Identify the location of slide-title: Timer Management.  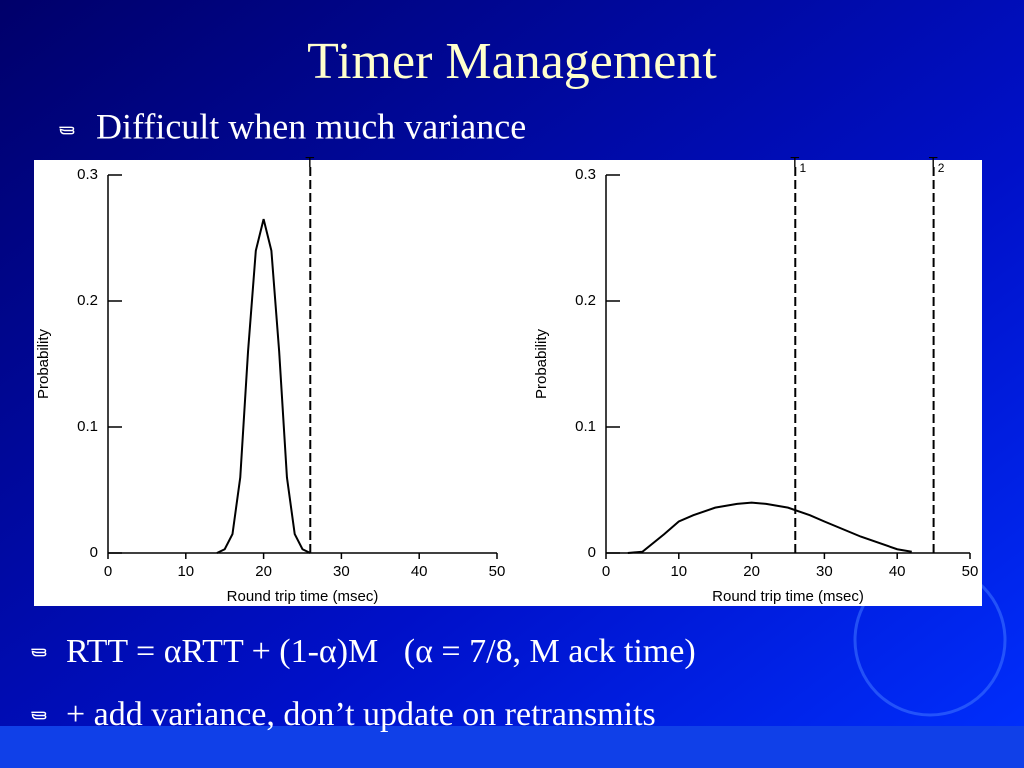
(512, 61).